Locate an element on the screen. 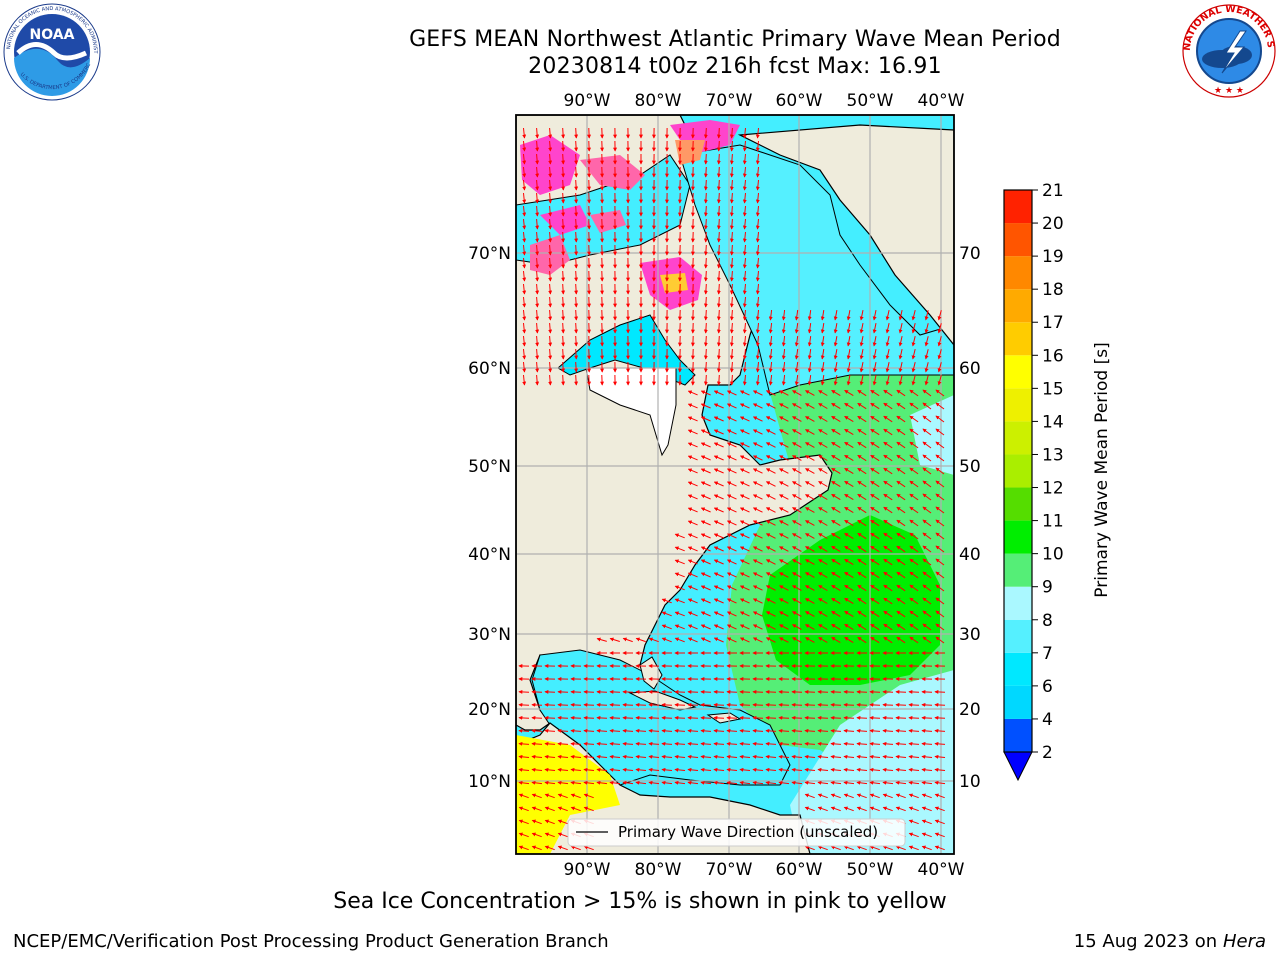 The image size is (1280, 960). colorbar-tick-label: 10 is located at coordinates (1053, 555).